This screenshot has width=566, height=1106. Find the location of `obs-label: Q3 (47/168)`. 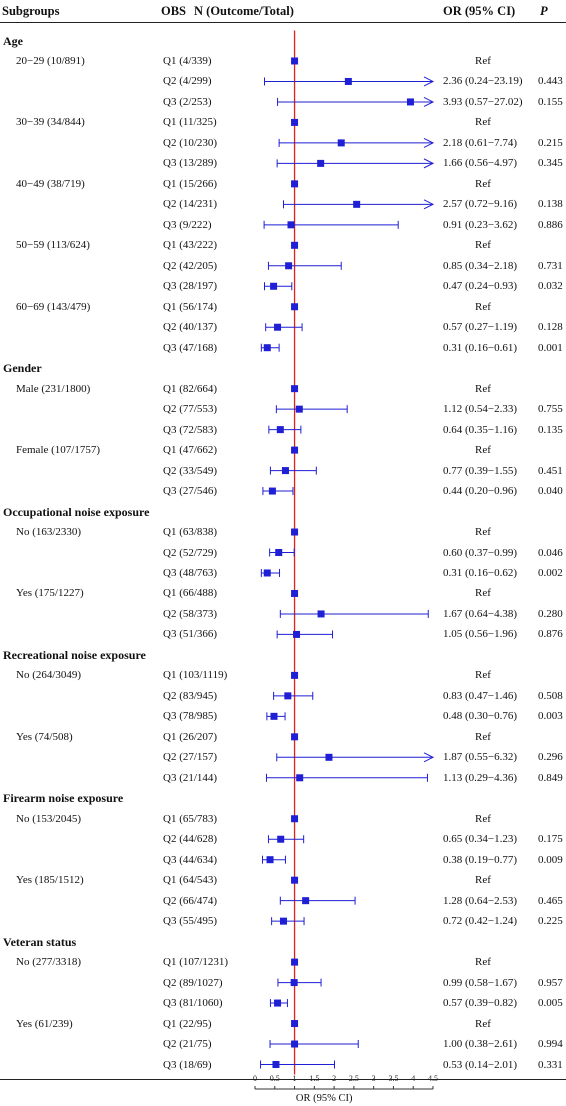

obs-label: Q3 (47/168) is located at coordinates (190, 347).